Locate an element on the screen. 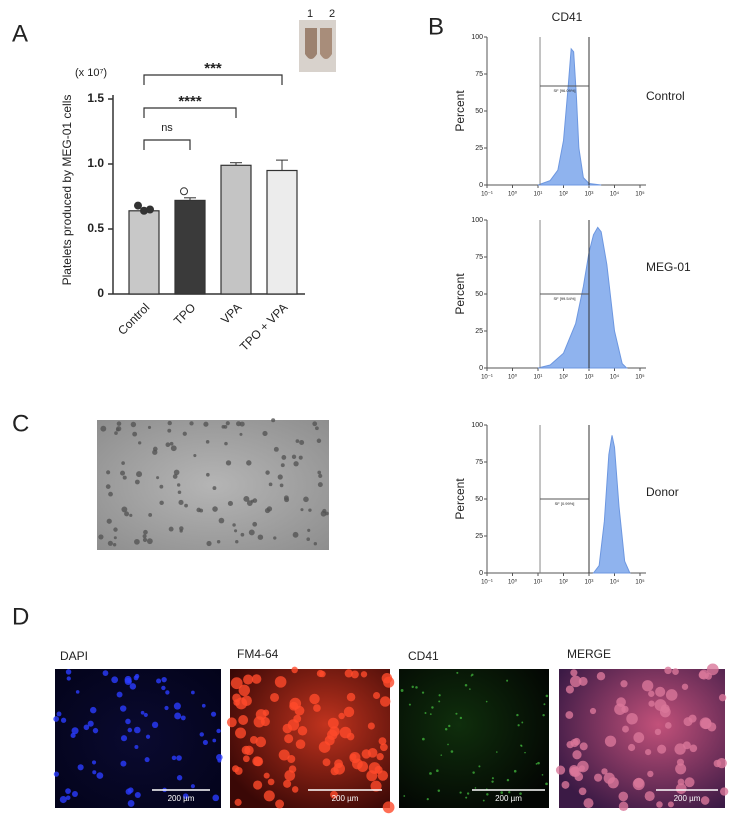 This screenshot has width=741, height=823. gate-label: SF [99.54%] is located at coordinates (565, 298).